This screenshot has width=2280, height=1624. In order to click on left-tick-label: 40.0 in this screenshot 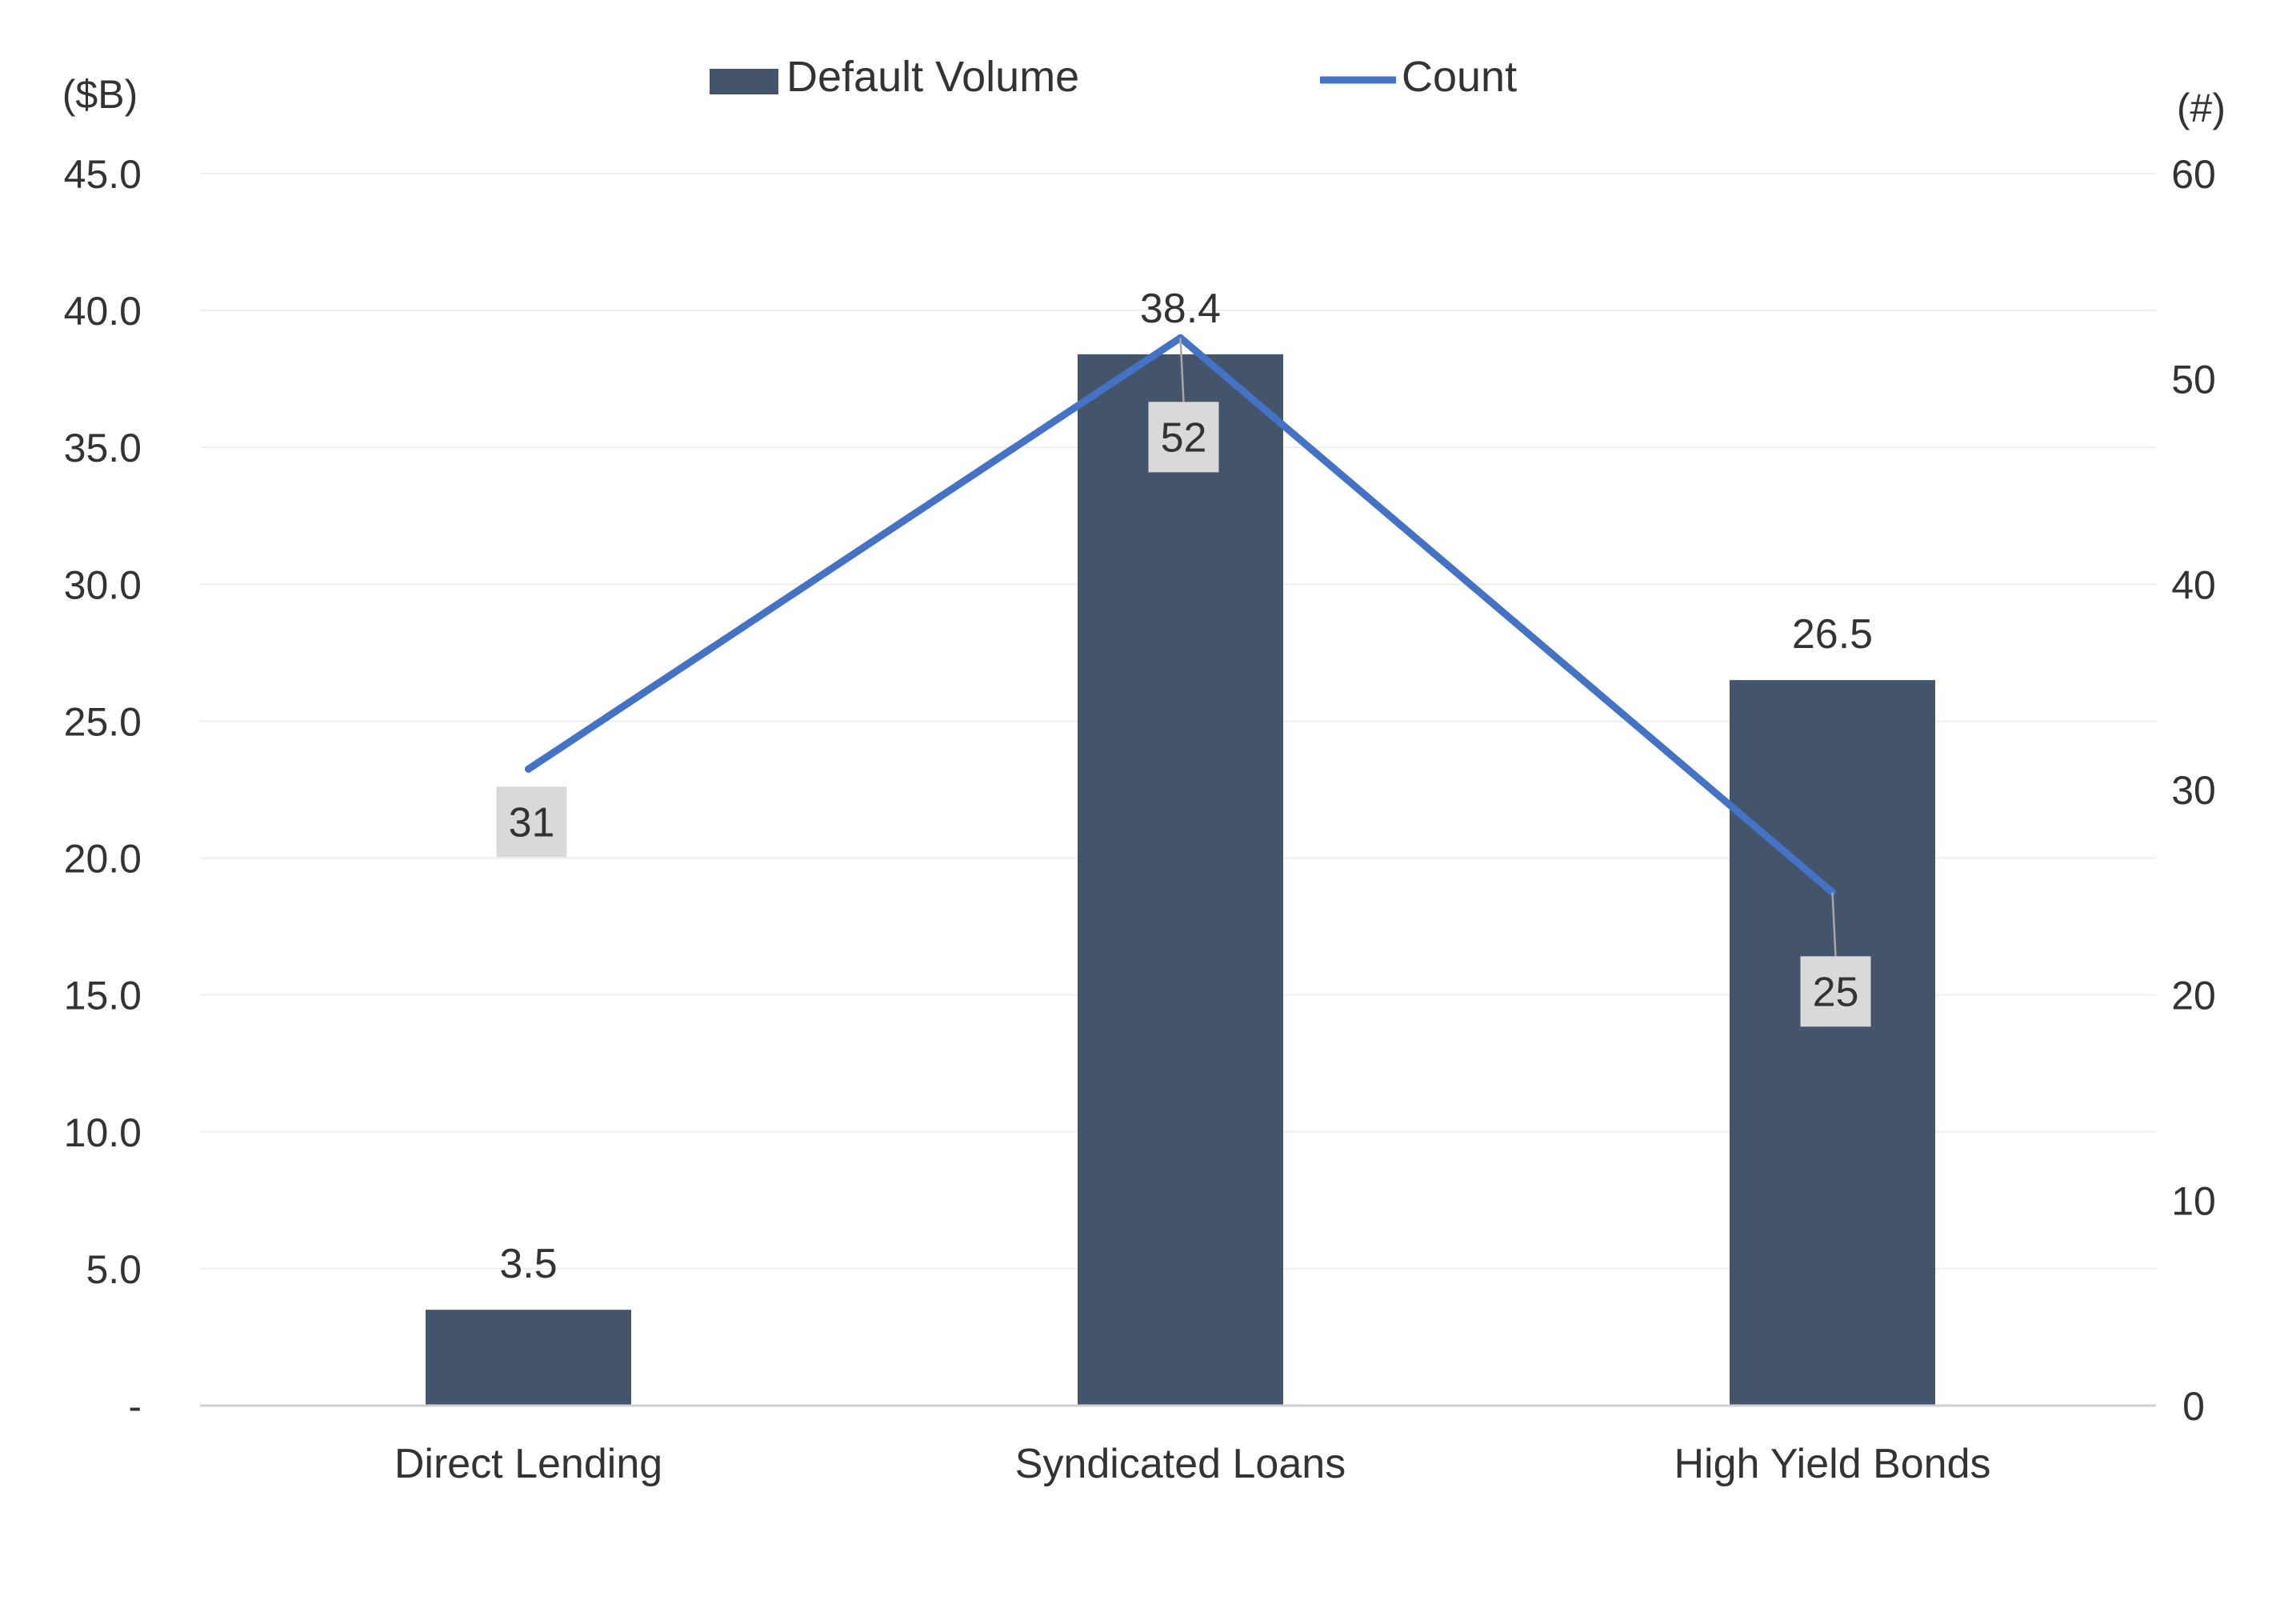, I will do `click(103, 311)`.